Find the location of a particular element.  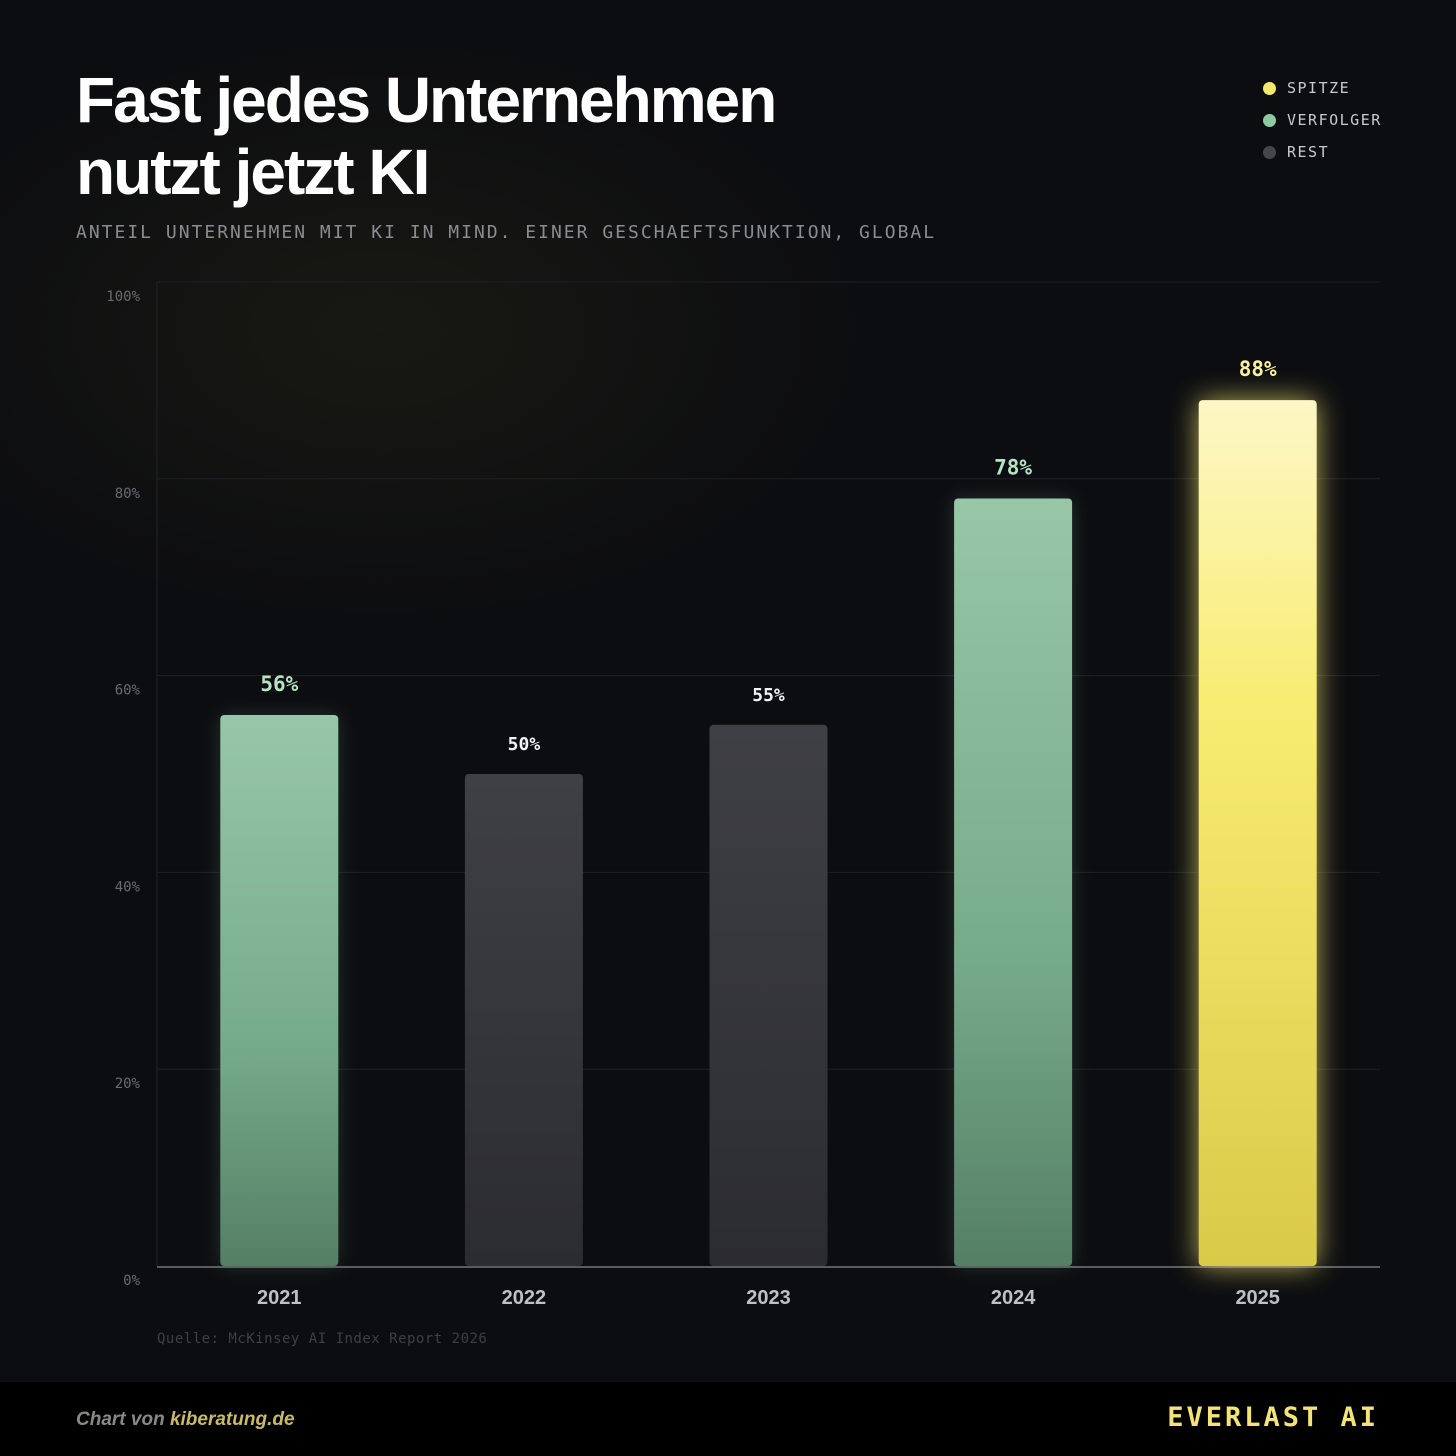

legend-item-rest: REST is located at coordinates (1322, 152).